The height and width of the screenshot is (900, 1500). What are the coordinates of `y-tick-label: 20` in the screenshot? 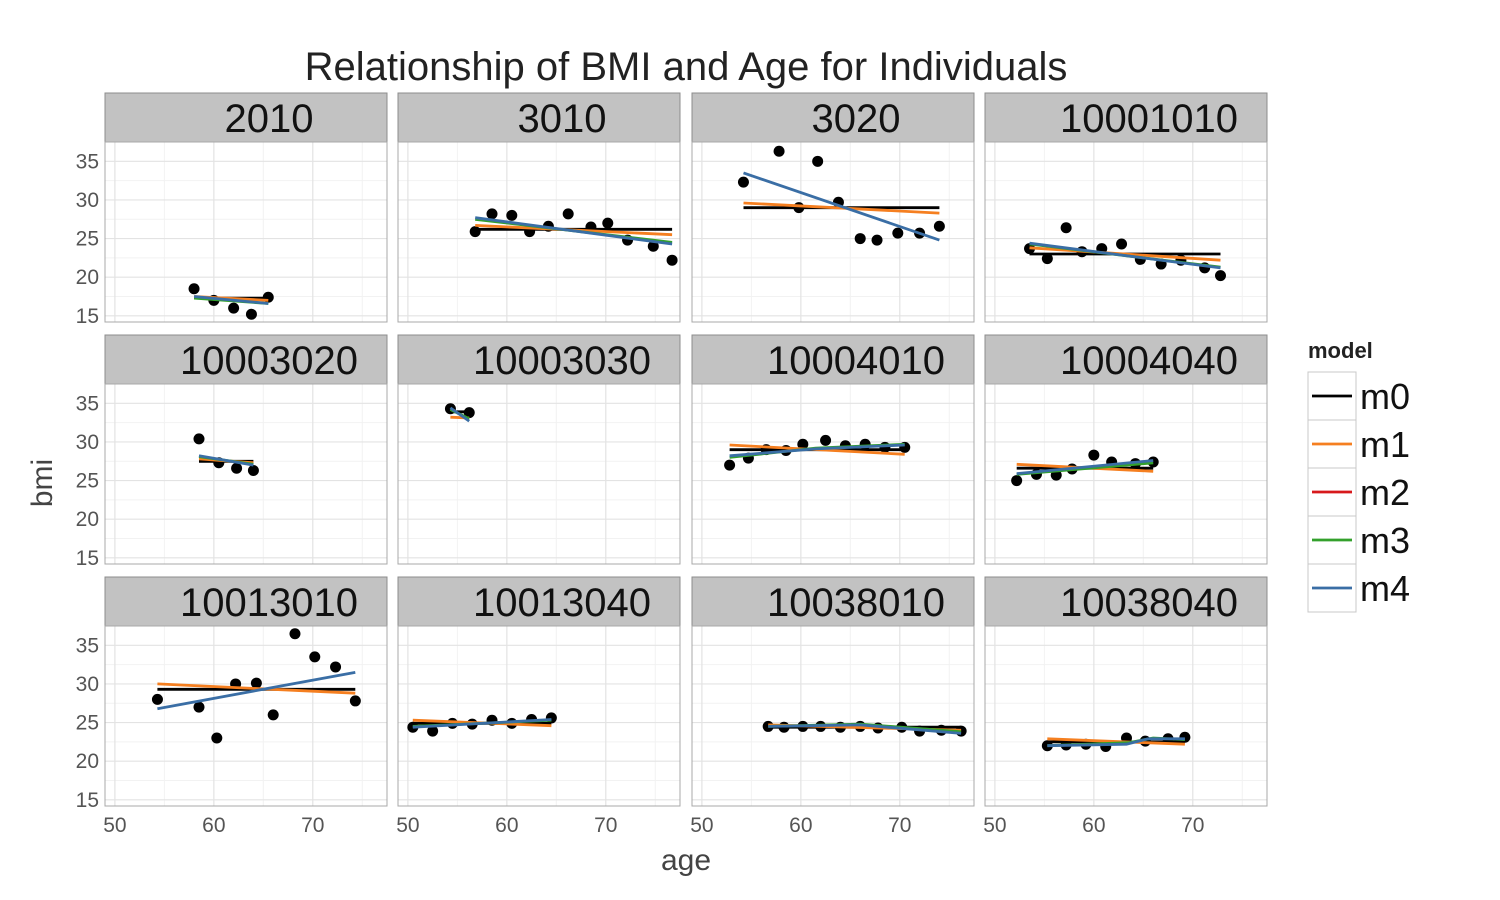 It's located at (87, 277).